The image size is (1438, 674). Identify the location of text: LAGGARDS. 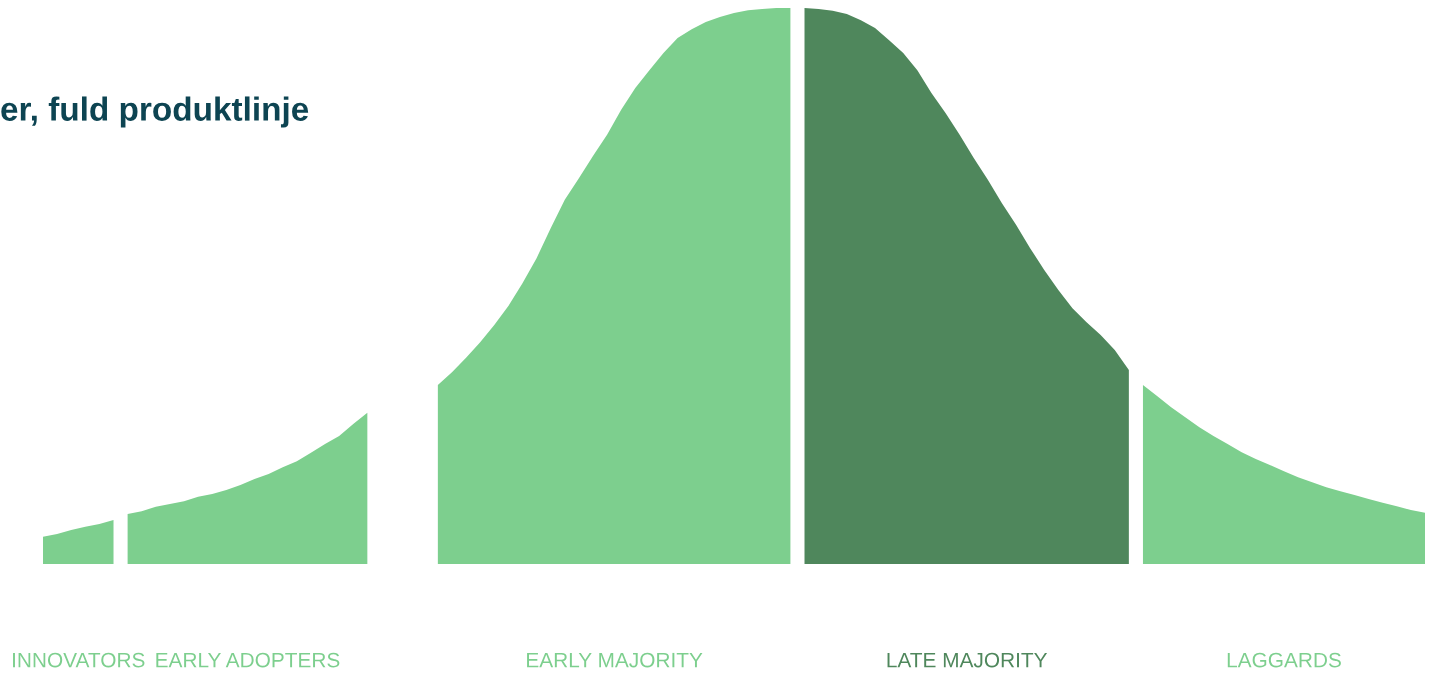
(1284, 660).